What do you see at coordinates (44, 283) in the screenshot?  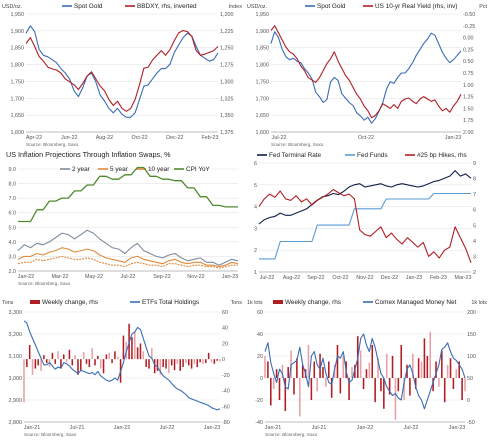 I see `source-note: Source: Bloomberg, Saxo` at bounding box center [44, 283].